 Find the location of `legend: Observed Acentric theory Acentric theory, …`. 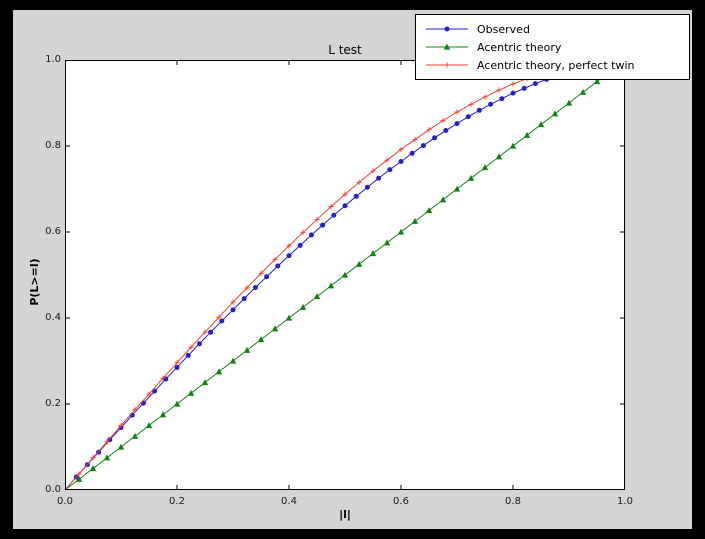

legend: Observed Acentric theory Acentric theory, … is located at coordinates (552, 47).